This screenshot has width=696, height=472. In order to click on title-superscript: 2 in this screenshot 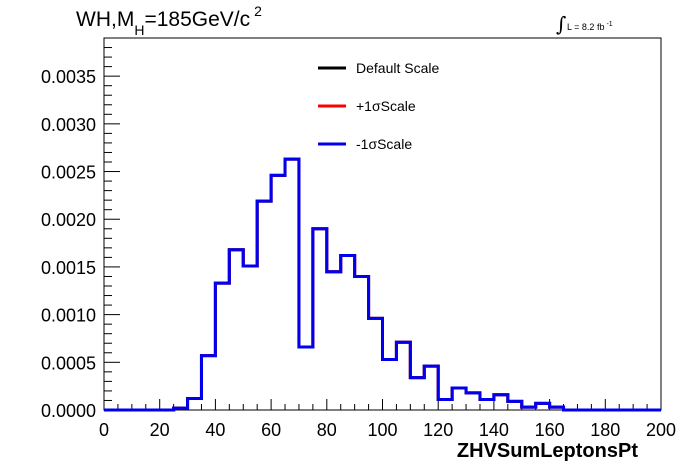, I will do `click(258, 11)`.